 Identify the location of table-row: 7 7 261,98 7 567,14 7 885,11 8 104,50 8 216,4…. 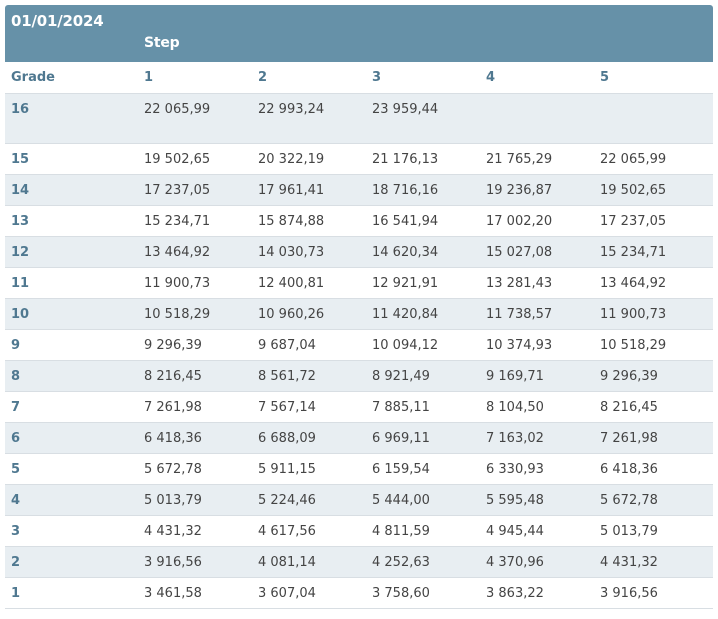
(359, 407).